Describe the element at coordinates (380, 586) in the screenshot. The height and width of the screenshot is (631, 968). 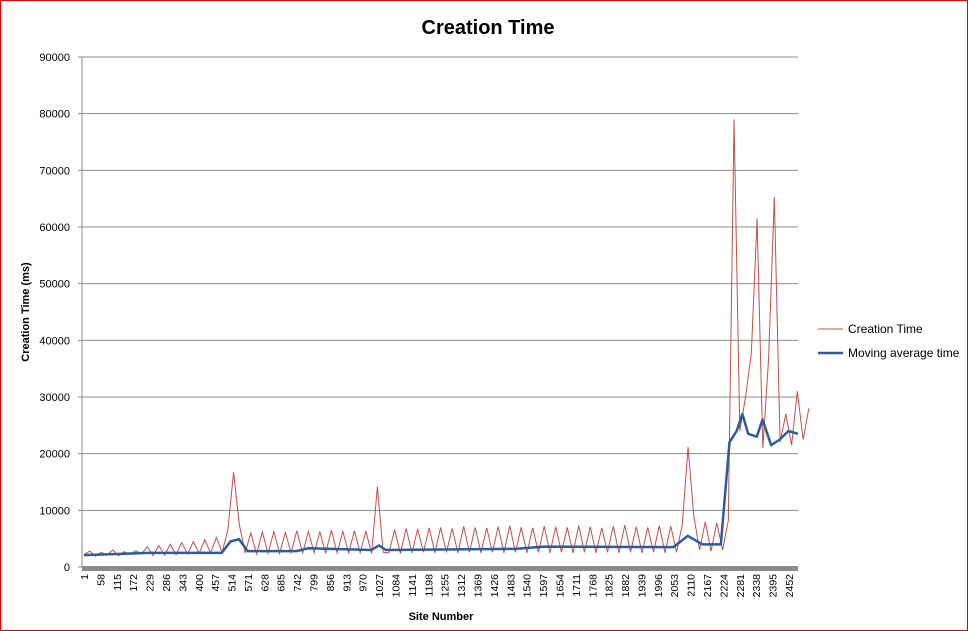
I see `x-tick-label: 1027` at that location.